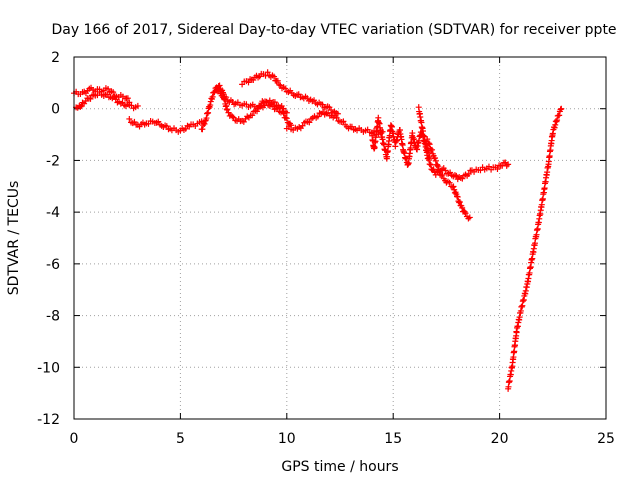  I want to click on series-sat-f, so click(290, 93).